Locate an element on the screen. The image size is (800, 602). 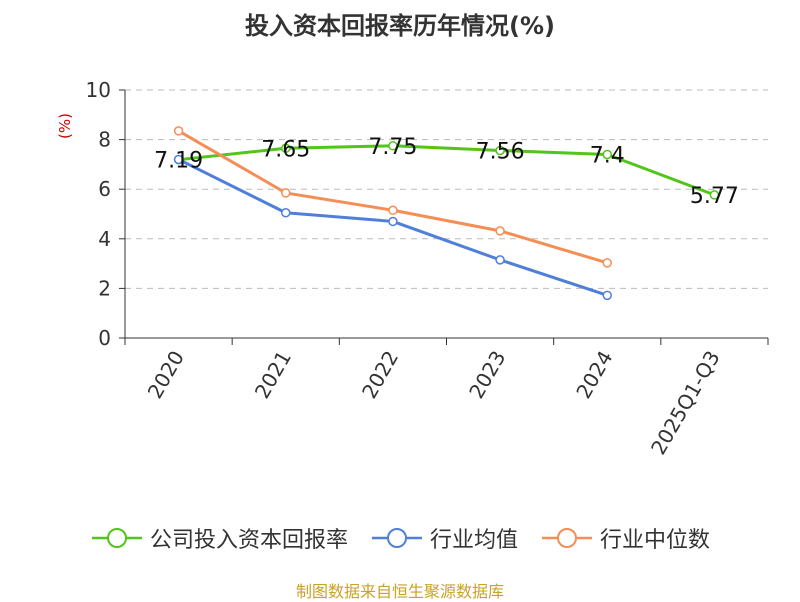
legend-item: 行业均值 is located at coordinates (444, 538).